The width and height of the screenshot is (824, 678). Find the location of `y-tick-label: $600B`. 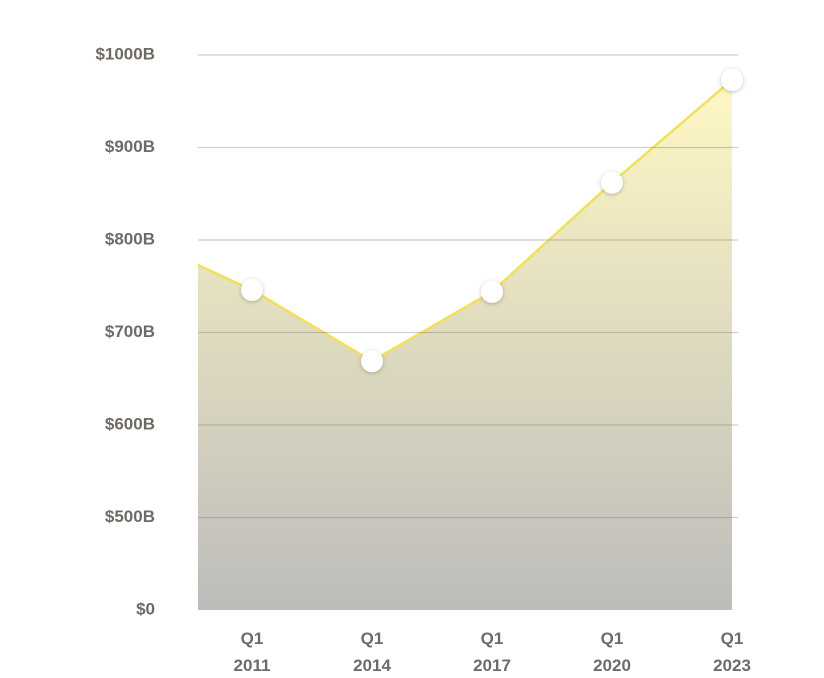

y-tick-label: $600B is located at coordinates (130, 423).